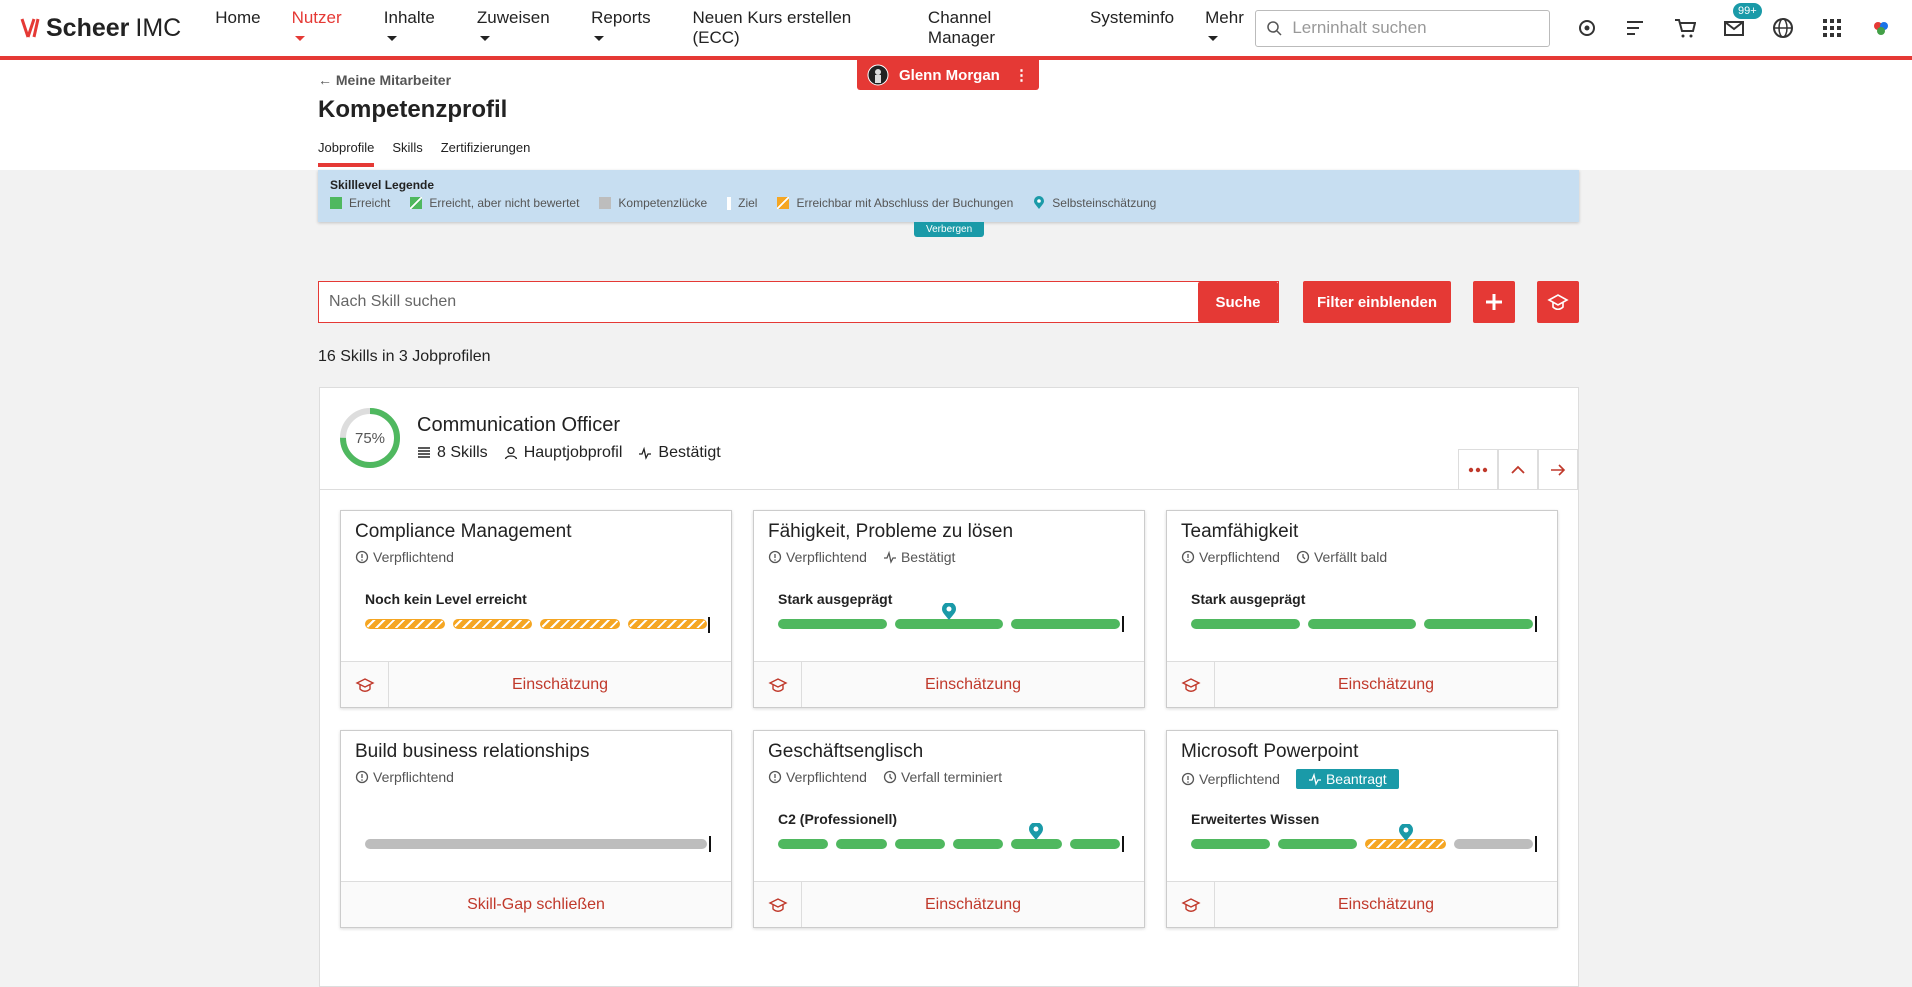 The height and width of the screenshot is (987, 1912). I want to click on meta-label: Bestätigt, so click(689, 452).